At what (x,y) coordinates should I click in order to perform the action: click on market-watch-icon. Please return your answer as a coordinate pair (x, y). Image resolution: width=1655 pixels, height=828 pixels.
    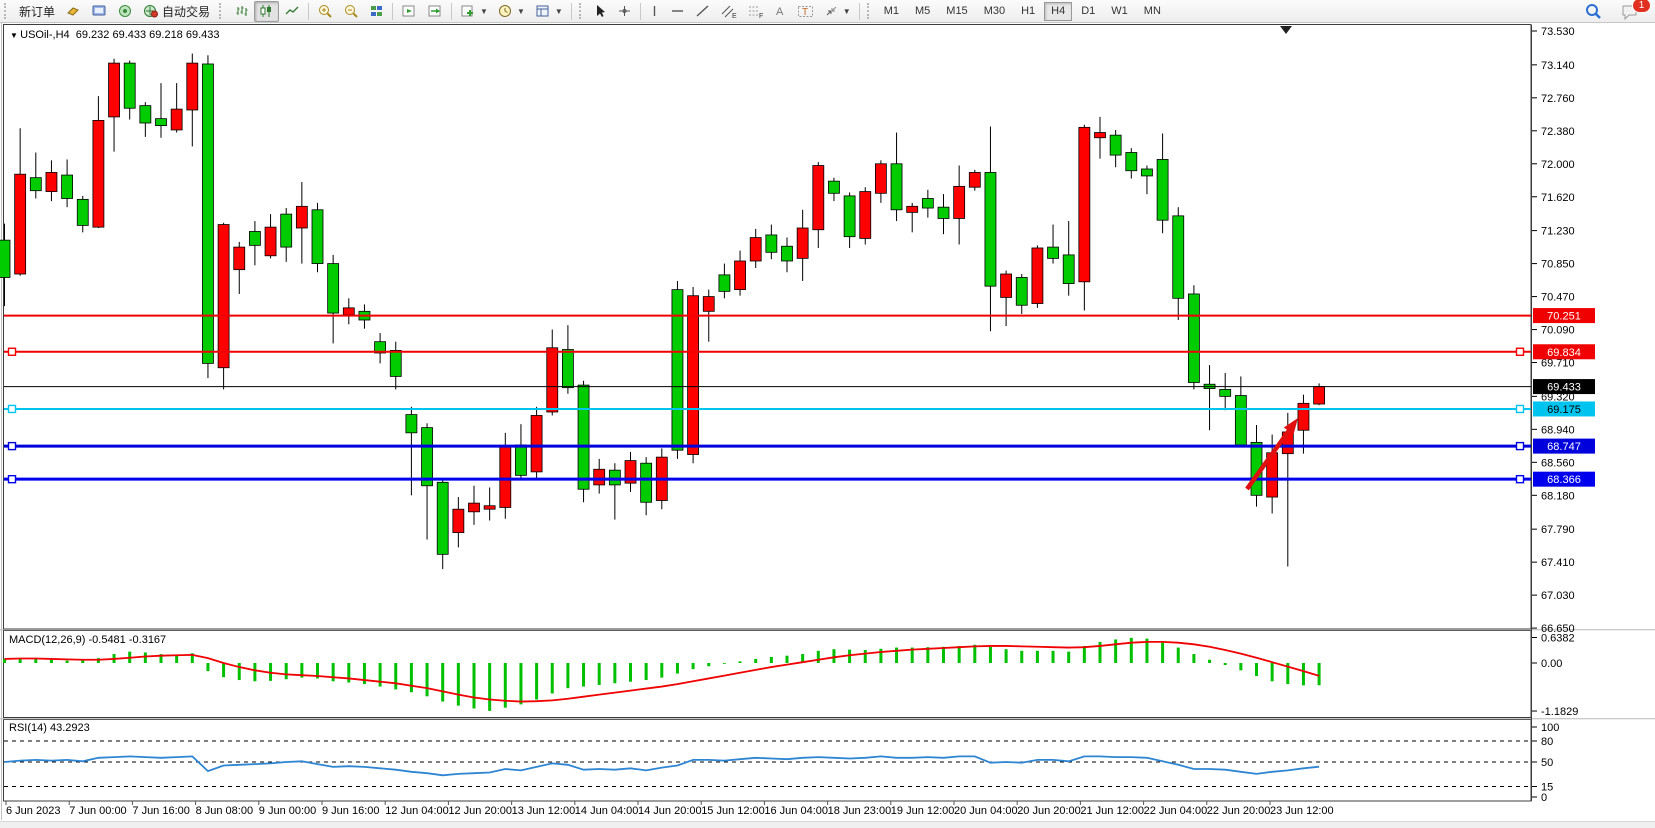
    Looking at the image, I should click on (99, 11).